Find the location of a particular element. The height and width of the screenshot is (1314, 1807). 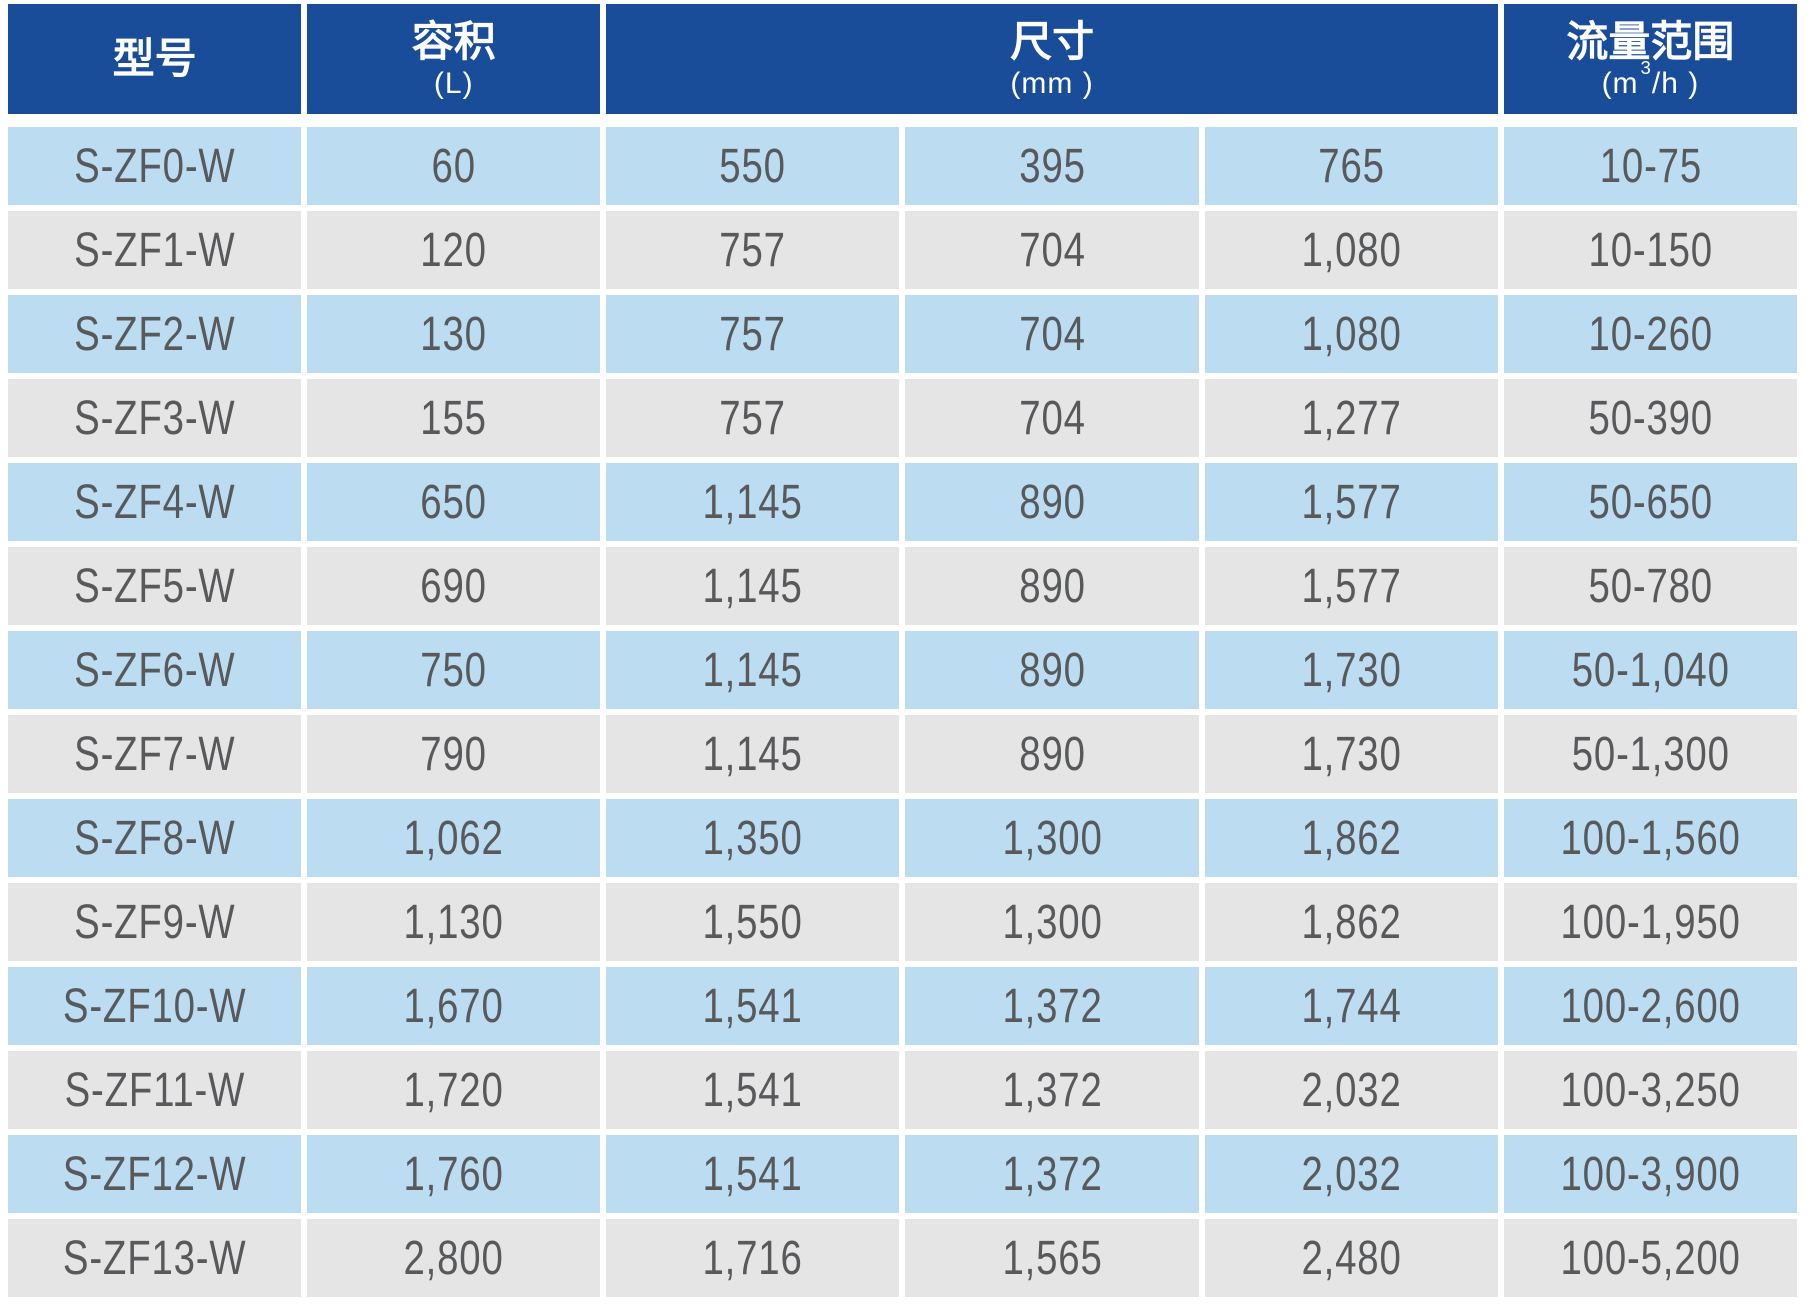

value-text: 750 is located at coordinates (453, 670).